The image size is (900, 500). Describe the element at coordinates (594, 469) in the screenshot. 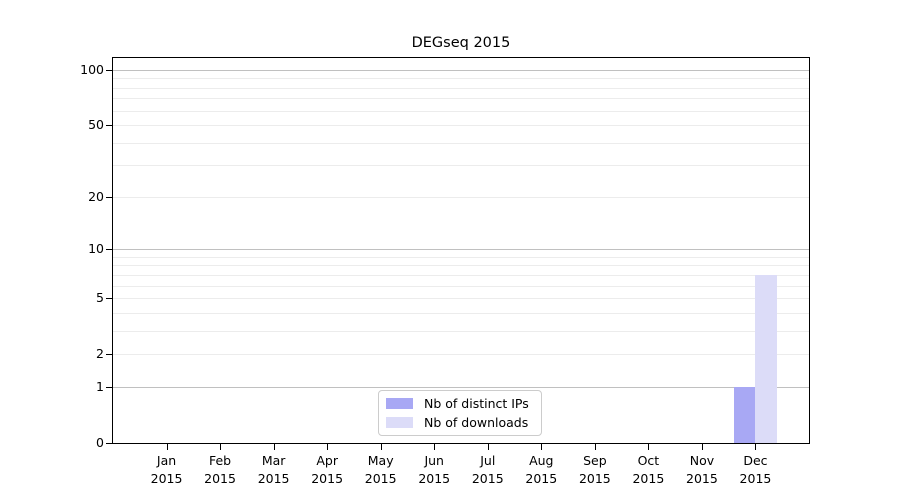

I see `x-tick-label: Sep 2015` at that location.